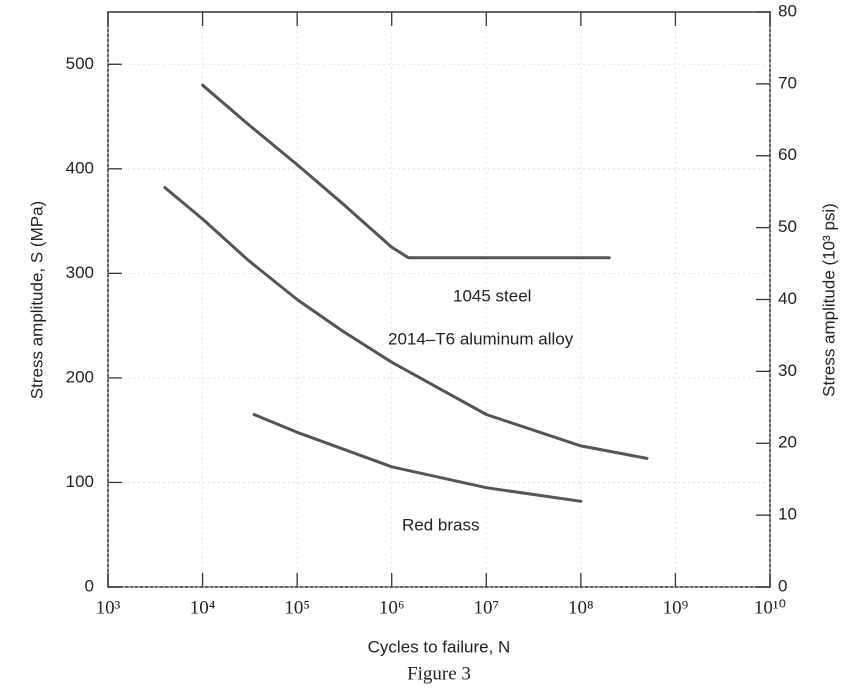 This screenshot has width=849, height=697. Describe the element at coordinates (787, 226) in the screenshot. I see `y2-tick-label: 50` at that location.